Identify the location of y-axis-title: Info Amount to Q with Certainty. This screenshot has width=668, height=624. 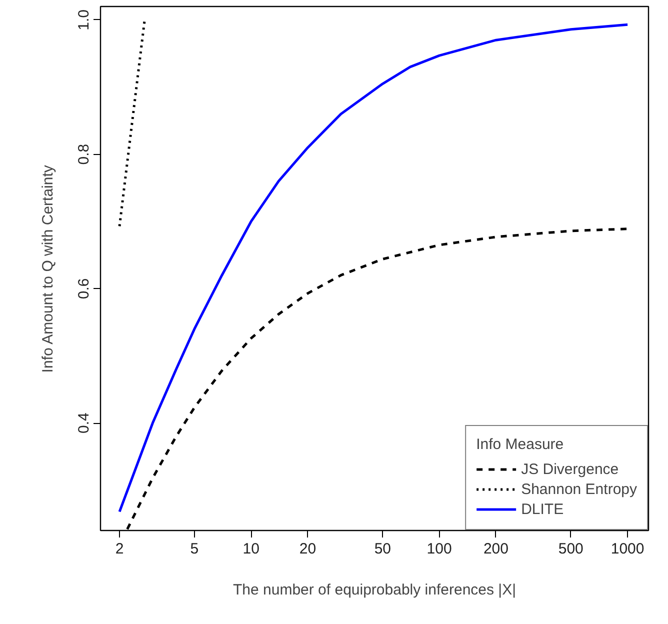
(48, 268).